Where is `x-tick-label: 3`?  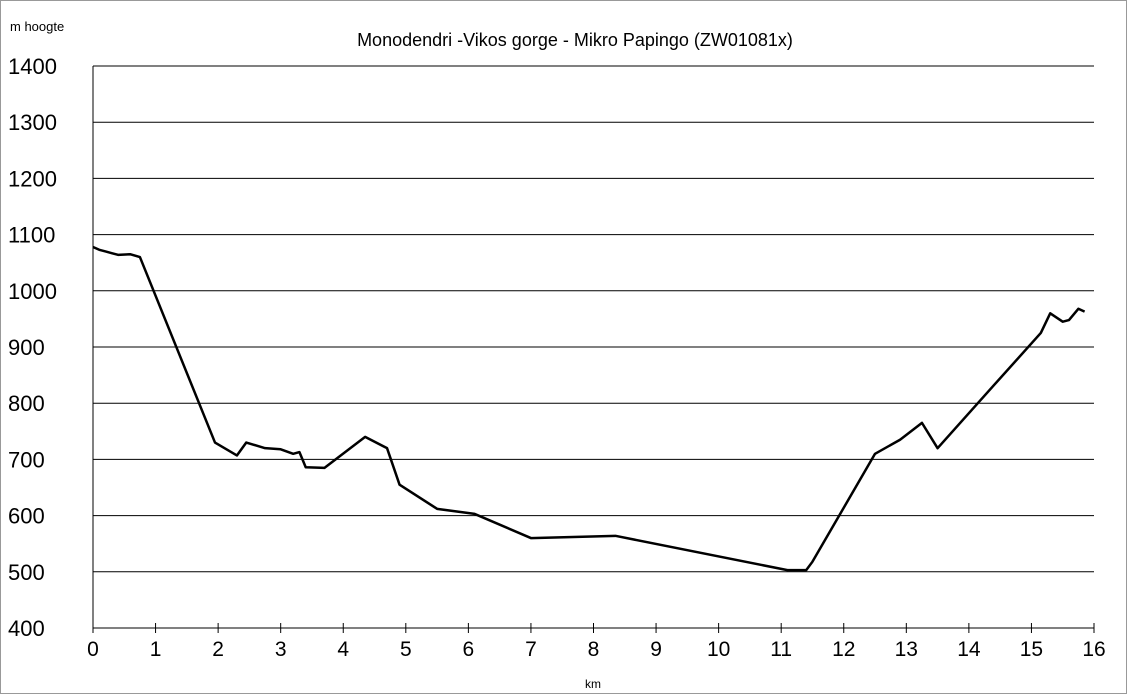 x-tick-label: 3 is located at coordinates (281, 649).